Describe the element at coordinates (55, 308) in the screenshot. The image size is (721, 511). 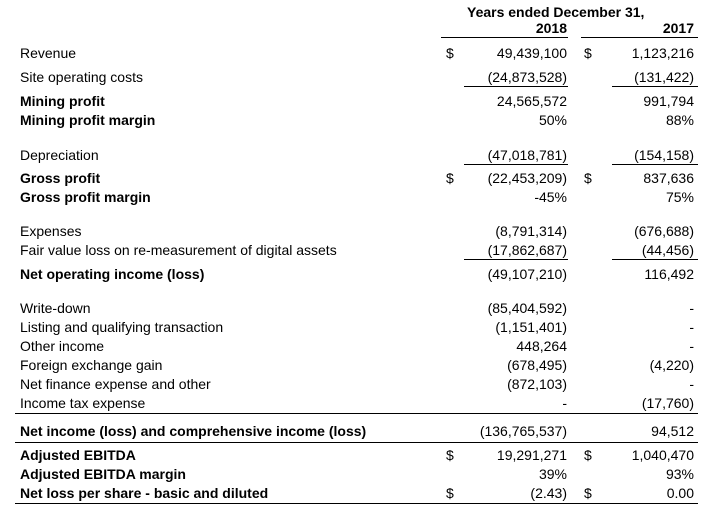
I see `row-label: Write-down` at that location.